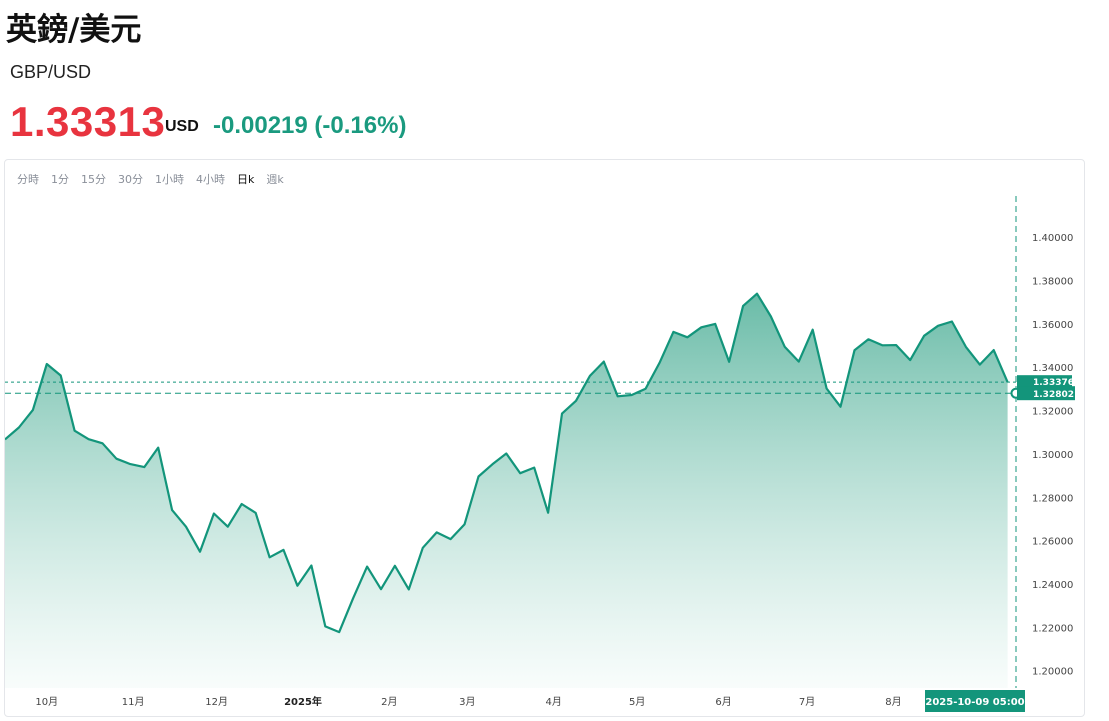  What do you see at coordinates (169, 179) in the screenshot?
I see `timeframe-tab: 1小時` at bounding box center [169, 179].